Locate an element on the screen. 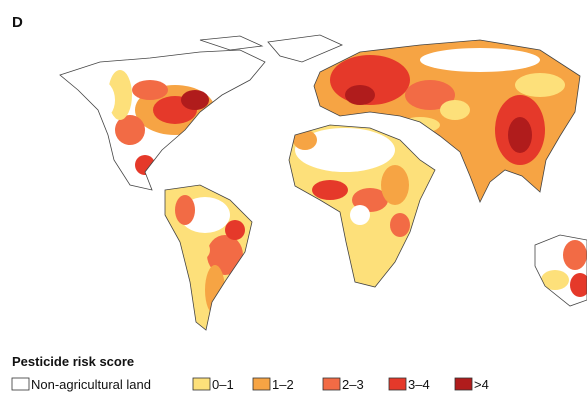 Image resolution: width=587 pixels, height=413 pixels. legend: Non-agricultural land 0–1 1–2 2–3 3–4 >4 is located at coordinates (250, 384).